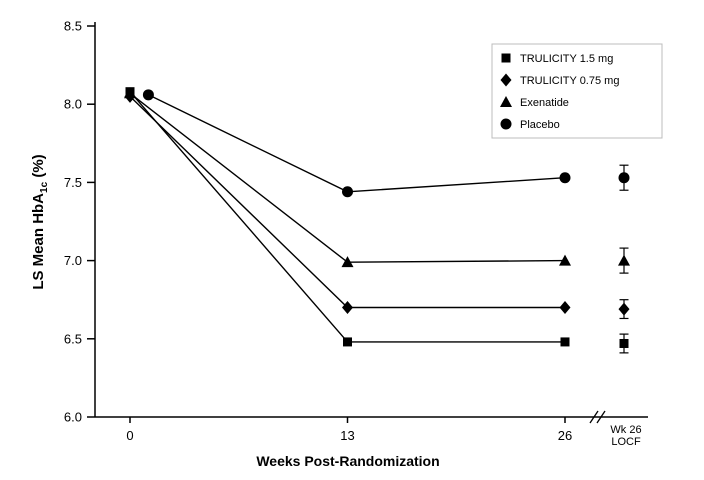 The height and width of the screenshot is (480, 704). What do you see at coordinates (73, 26) in the screenshot?
I see `y-tick-label: 8.5` at bounding box center [73, 26].